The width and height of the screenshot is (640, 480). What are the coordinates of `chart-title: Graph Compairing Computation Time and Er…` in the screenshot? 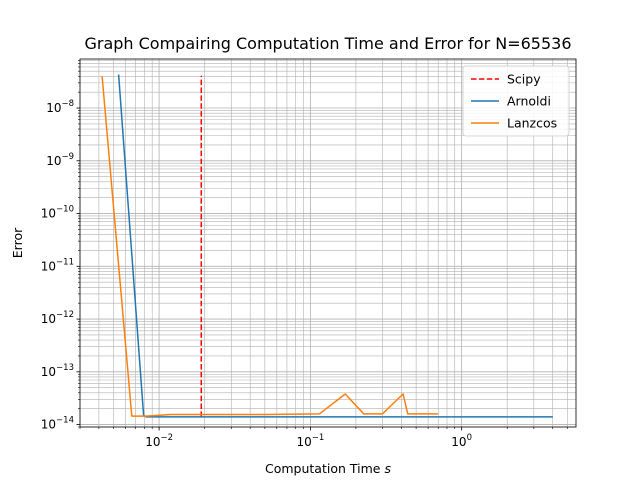 It's located at (327, 43).